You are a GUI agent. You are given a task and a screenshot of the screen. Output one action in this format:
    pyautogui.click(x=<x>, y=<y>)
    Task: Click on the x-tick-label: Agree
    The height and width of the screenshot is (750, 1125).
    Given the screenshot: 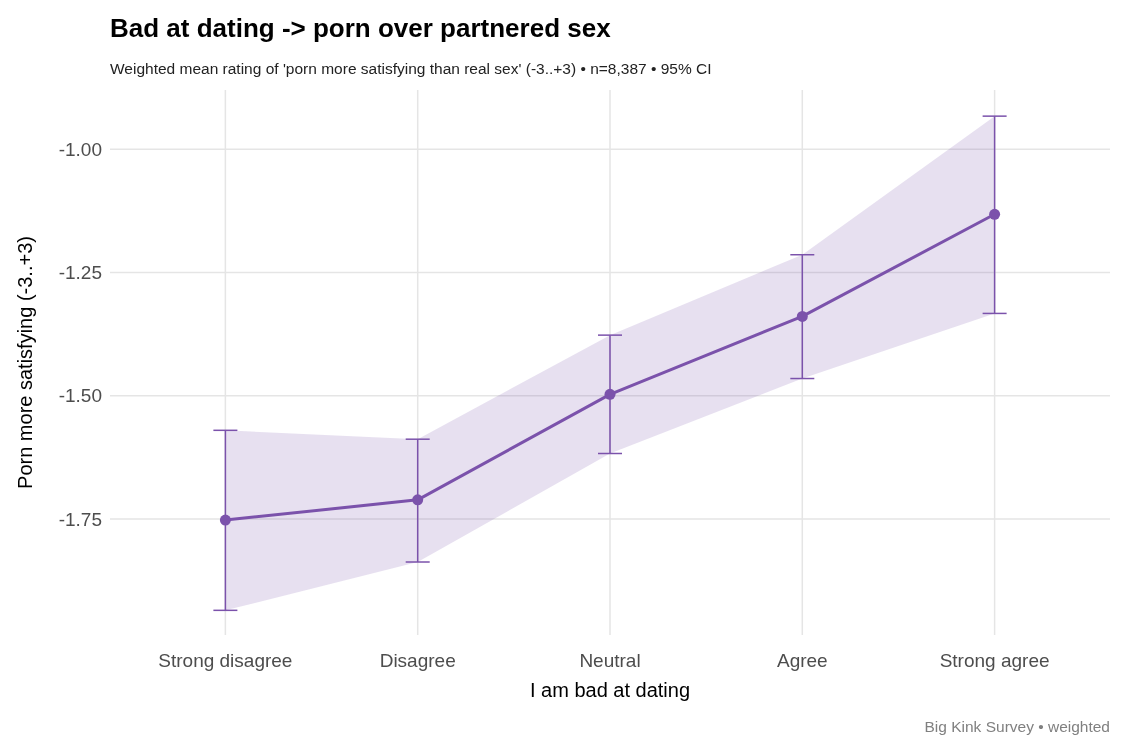 What is the action you would take?
    pyautogui.click(x=802, y=660)
    